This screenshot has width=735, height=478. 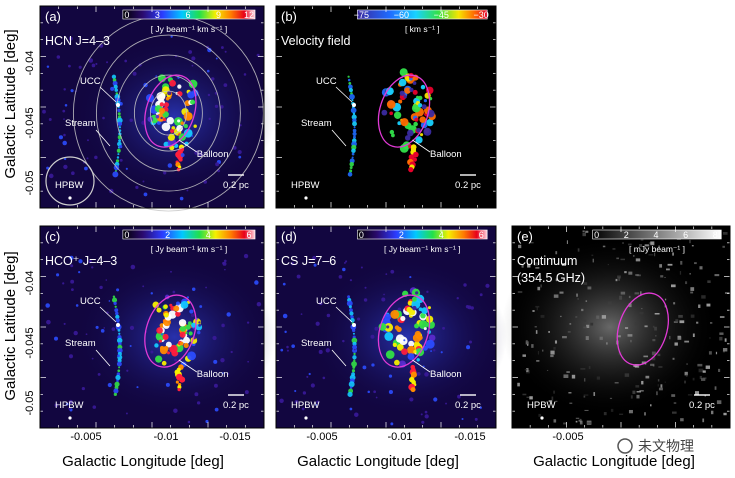 What do you see at coordinates (316, 343) in the screenshot?
I see `panel-d-stream-label: Stream` at bounding box center [316, 343].